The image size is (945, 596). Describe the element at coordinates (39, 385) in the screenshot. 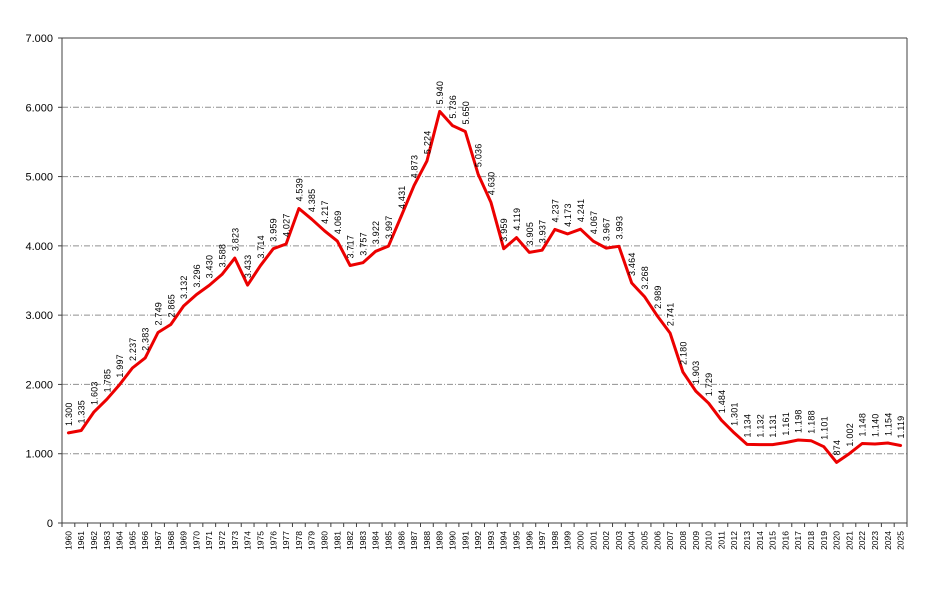

I see `y-axis-tick-label: 2.000` at that location.